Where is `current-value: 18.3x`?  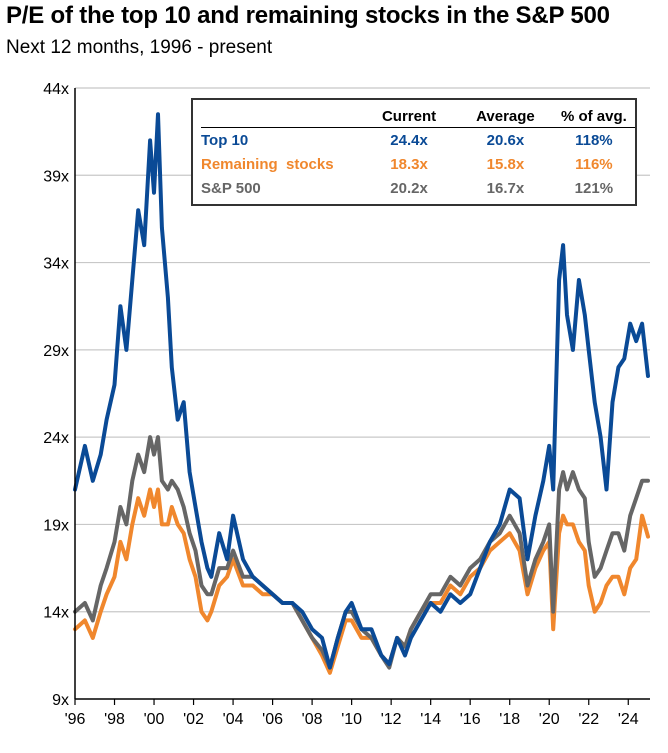
current-value: 18.3x is located at coordinates (409, 164).